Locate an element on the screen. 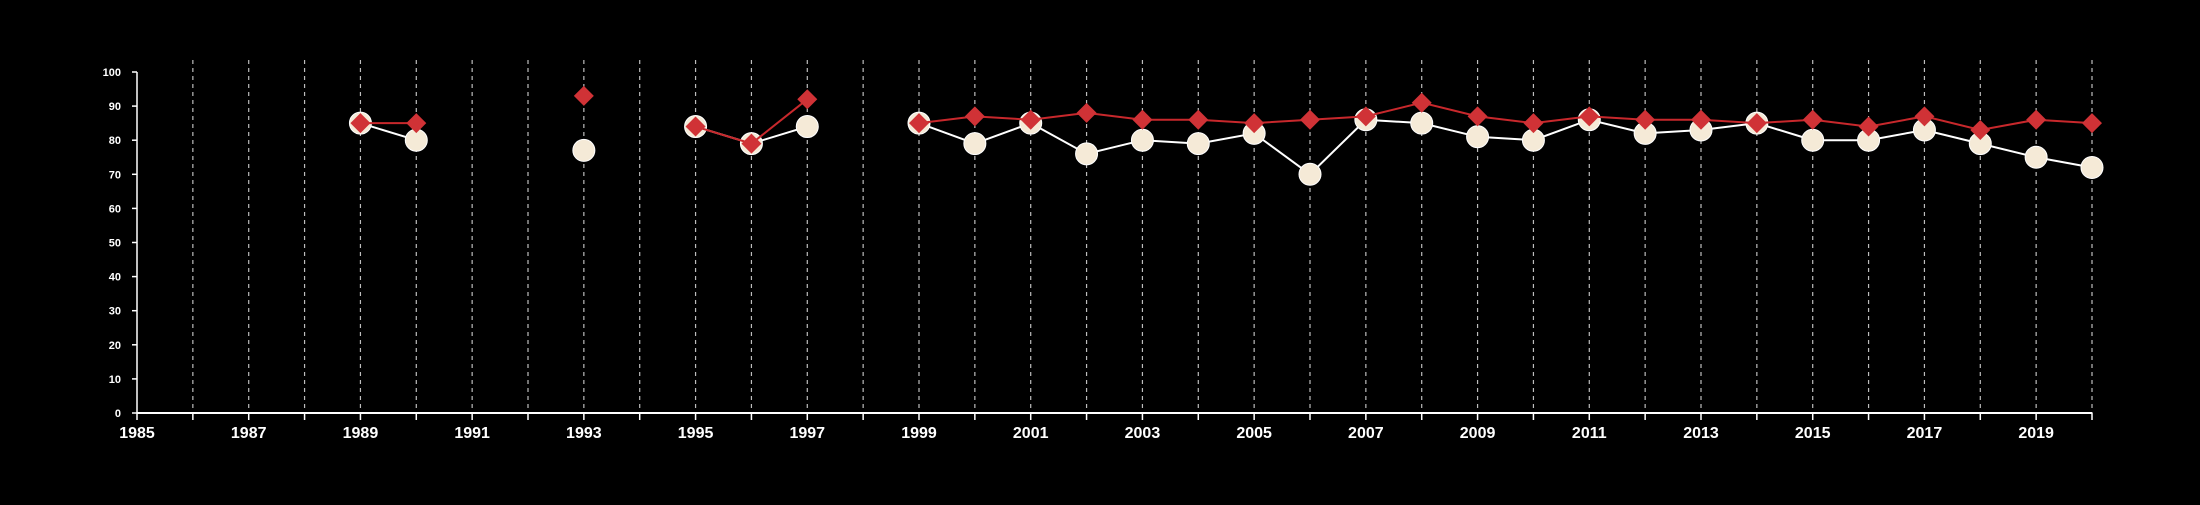 The height and width of the screenshot is (505, 2200). y-tick-label: 20 is located at coordinates (115, 346).